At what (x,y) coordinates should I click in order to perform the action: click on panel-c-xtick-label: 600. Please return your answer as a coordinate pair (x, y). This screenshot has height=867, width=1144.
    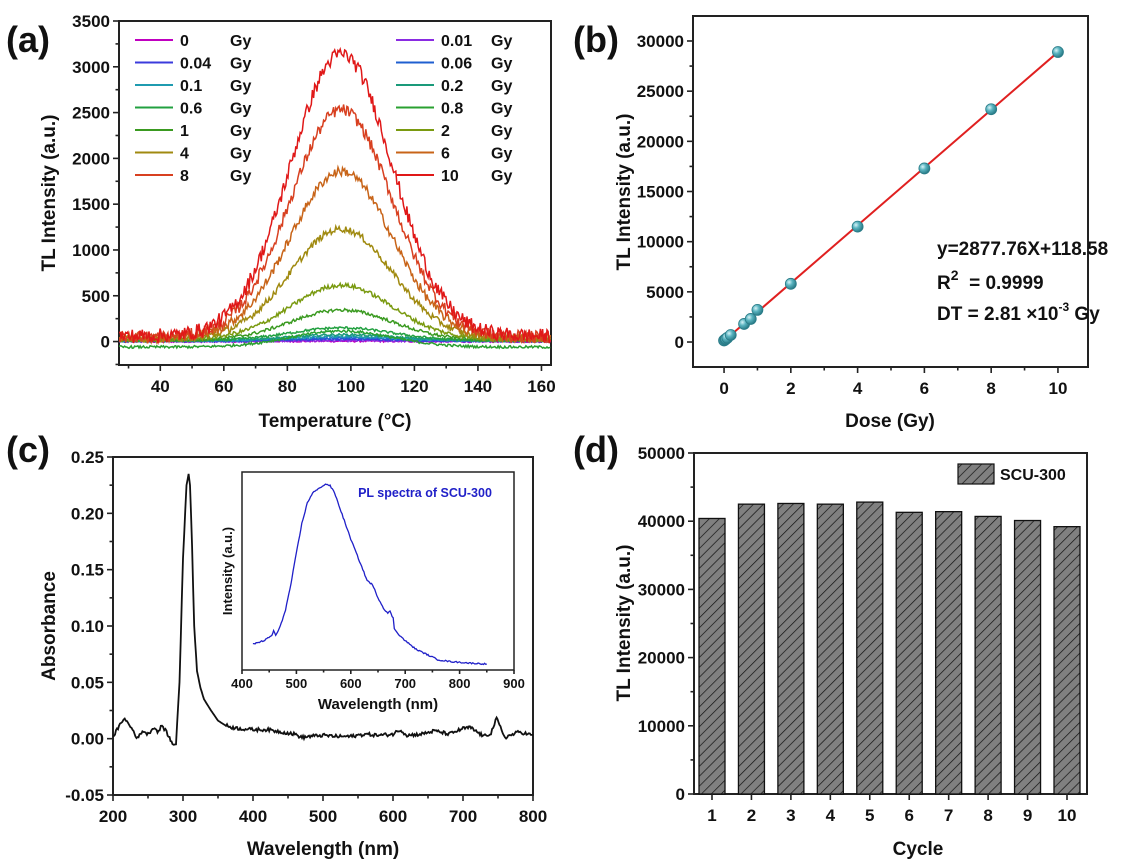
    Looking at the image, I should click on (393, 816).